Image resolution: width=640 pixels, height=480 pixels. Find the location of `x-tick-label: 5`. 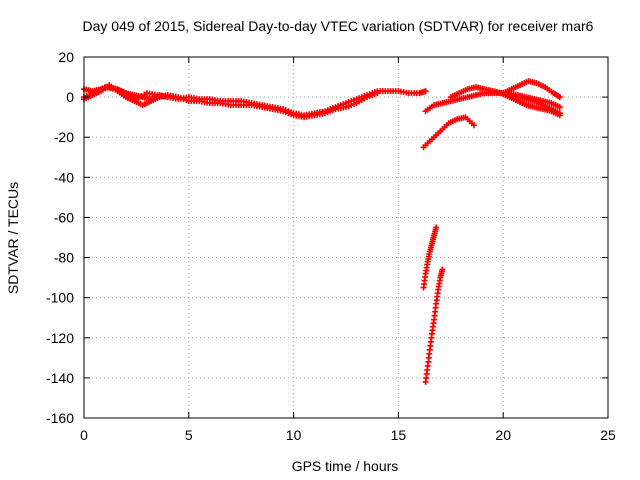

x-tick-label: 5 is located at coordinates (189, 435).